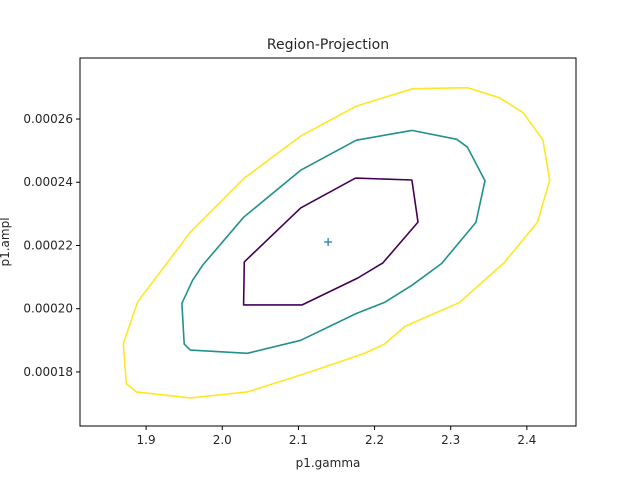  What do you see at coordinates (374, 440) in the screenshot?
I see `x-tick-label: 2.2` at bounding box center [374, 440].